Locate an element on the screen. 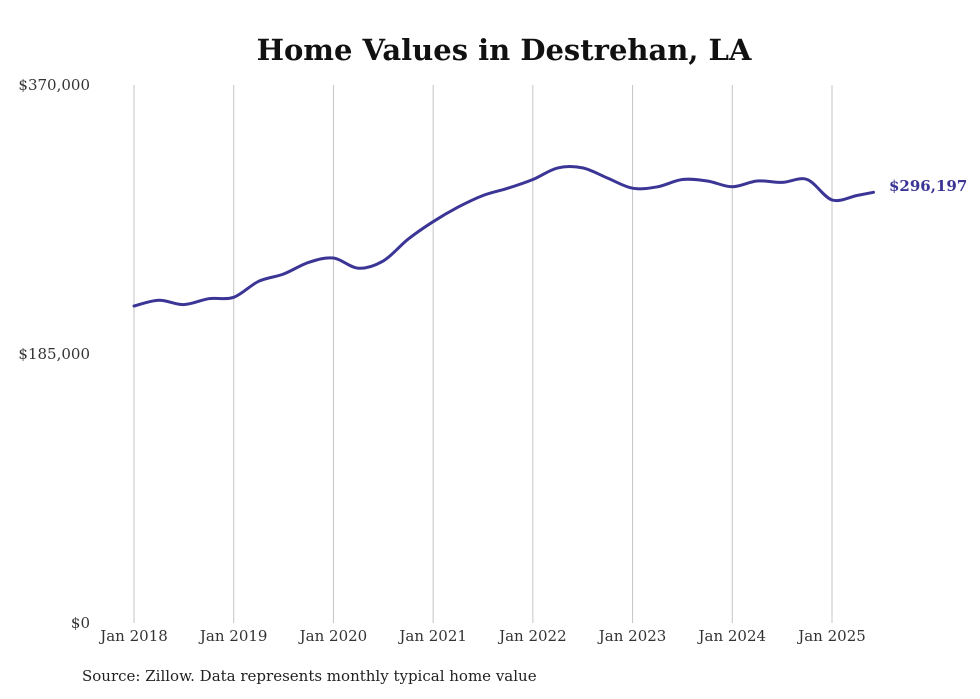 This screenshot has width=980, height=699. chart-title: Home Values in Destrehan, LA is located at coordinates (504, 50).